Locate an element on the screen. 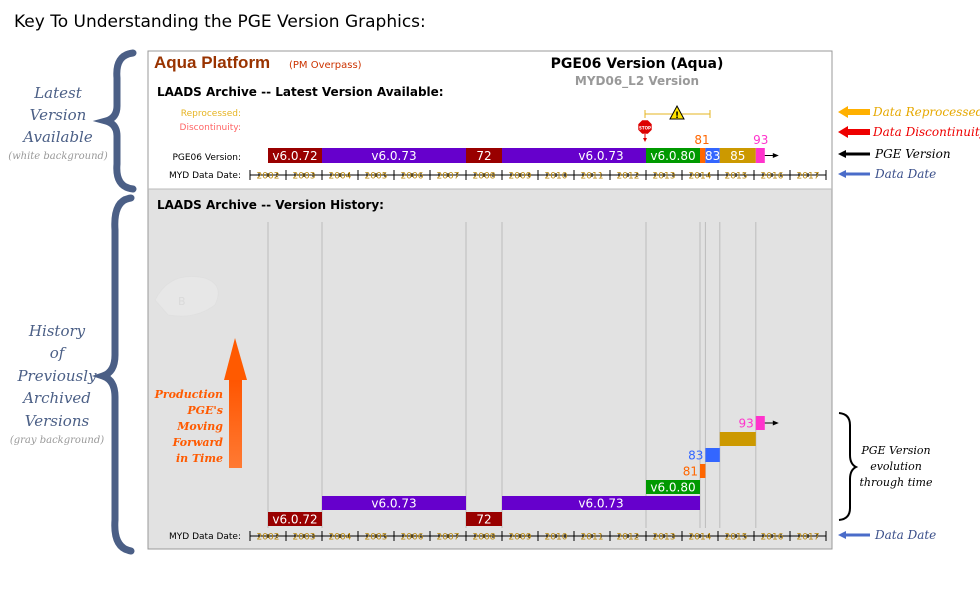 This screenshot has width=980, height=600. history-bracket-icon is located at coordinates (113, 374).